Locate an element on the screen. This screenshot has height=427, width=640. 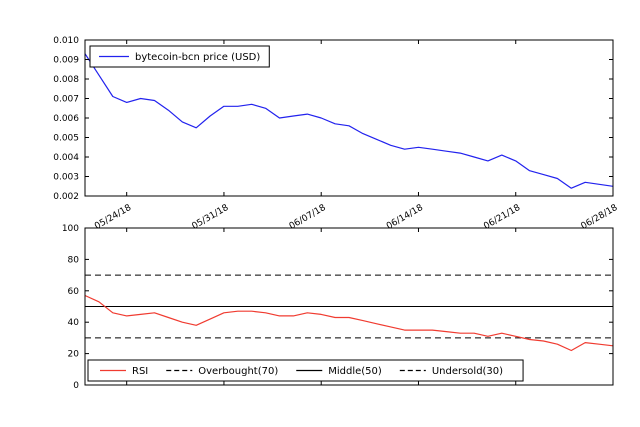
y-tick-label: 0.008 is located at coordinates (66, 80).